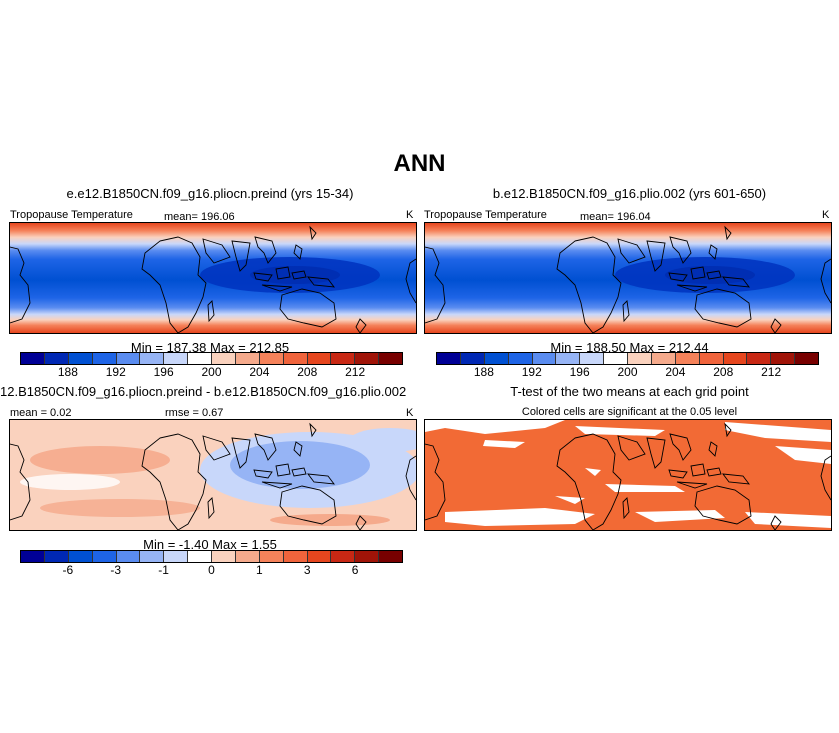  What do you see at coordinates (355, 372) in the screenshot?
I see `panel1-colorbar-tick-label: 212` at bounding box center [355, 372].